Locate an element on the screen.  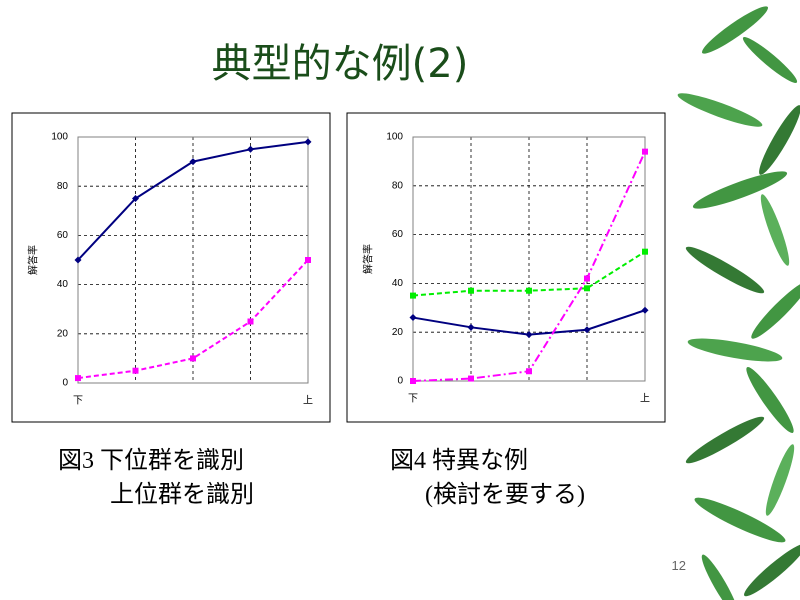
caption: 上位群を識別 is located at coordinates (182, 494).